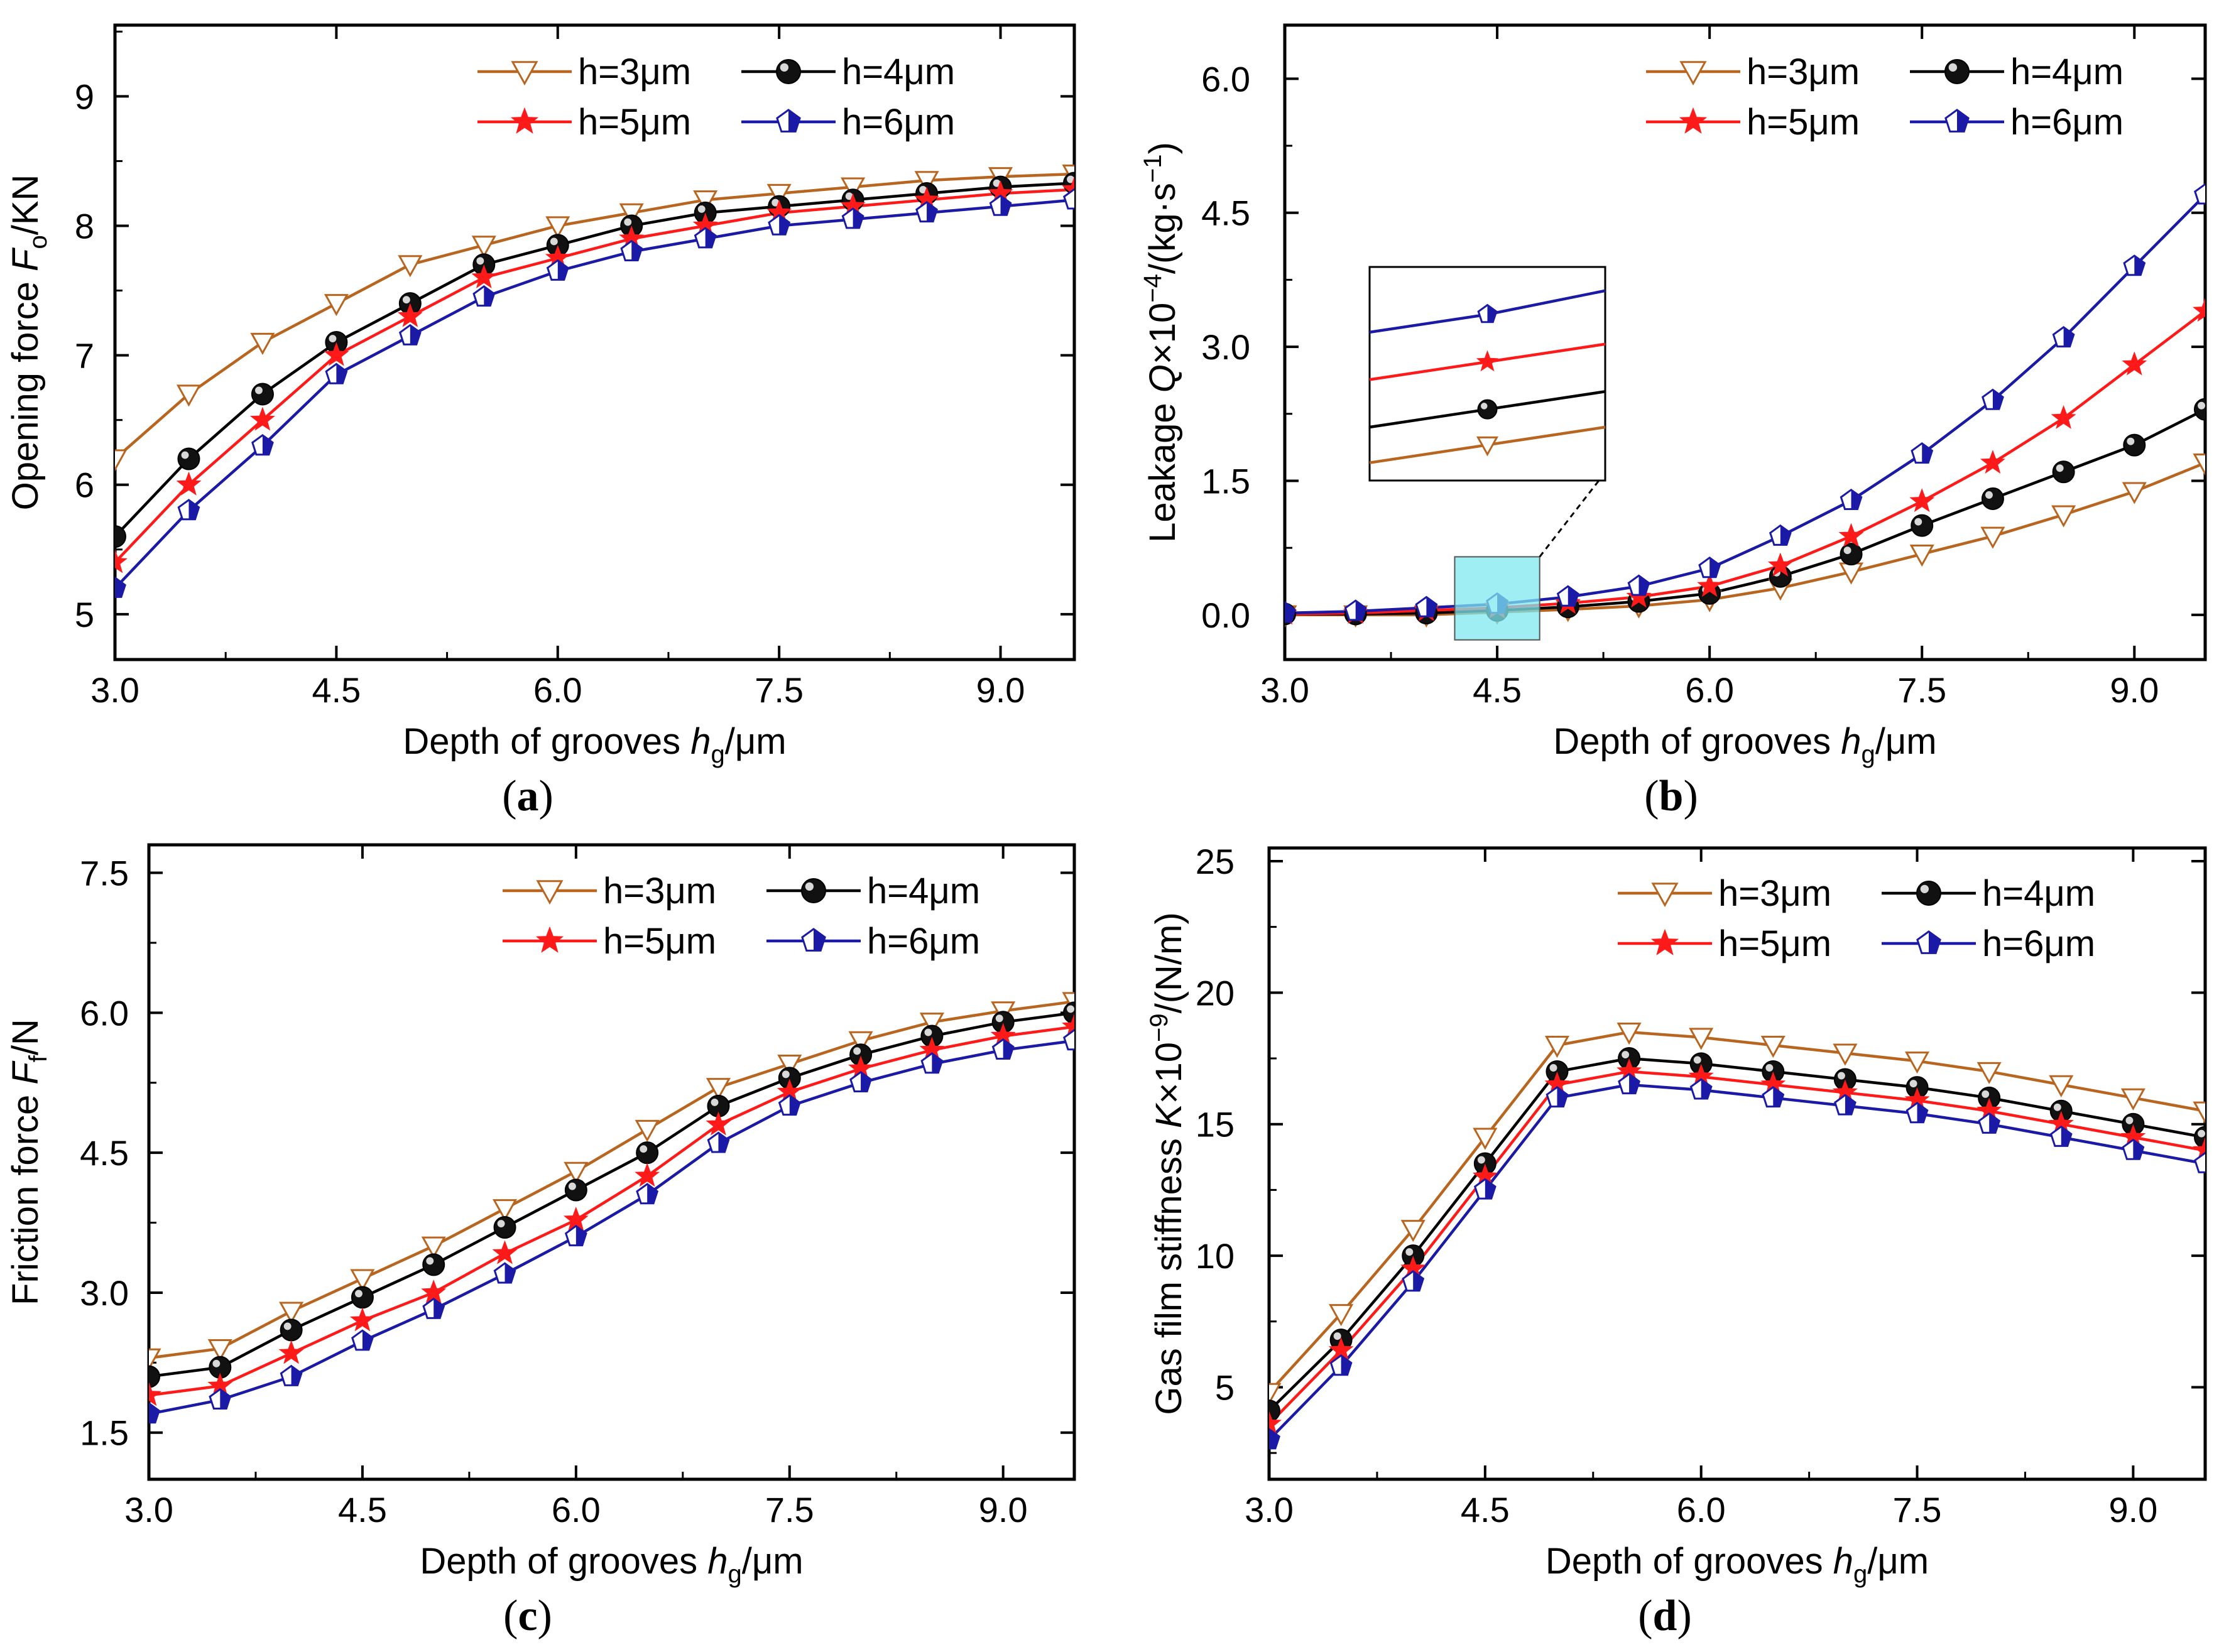 This screenshot has height=1652, width=2219. I want to click on panel-caption-close: ), so click(1690, 796).